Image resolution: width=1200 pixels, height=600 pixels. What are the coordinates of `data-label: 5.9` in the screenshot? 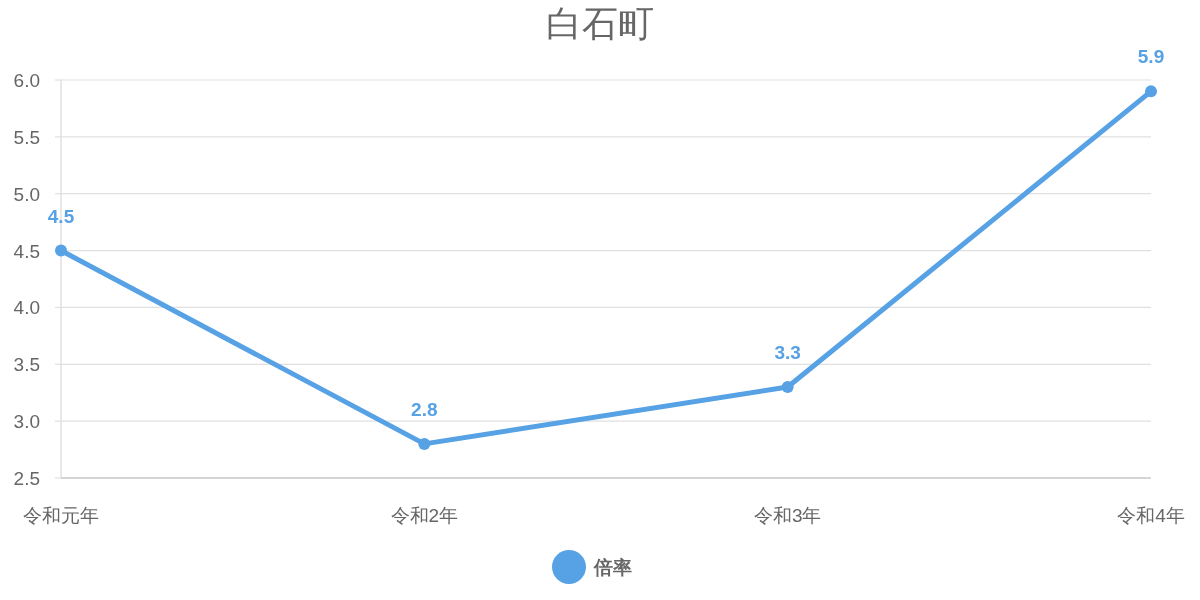 It's located at (1151, 57).